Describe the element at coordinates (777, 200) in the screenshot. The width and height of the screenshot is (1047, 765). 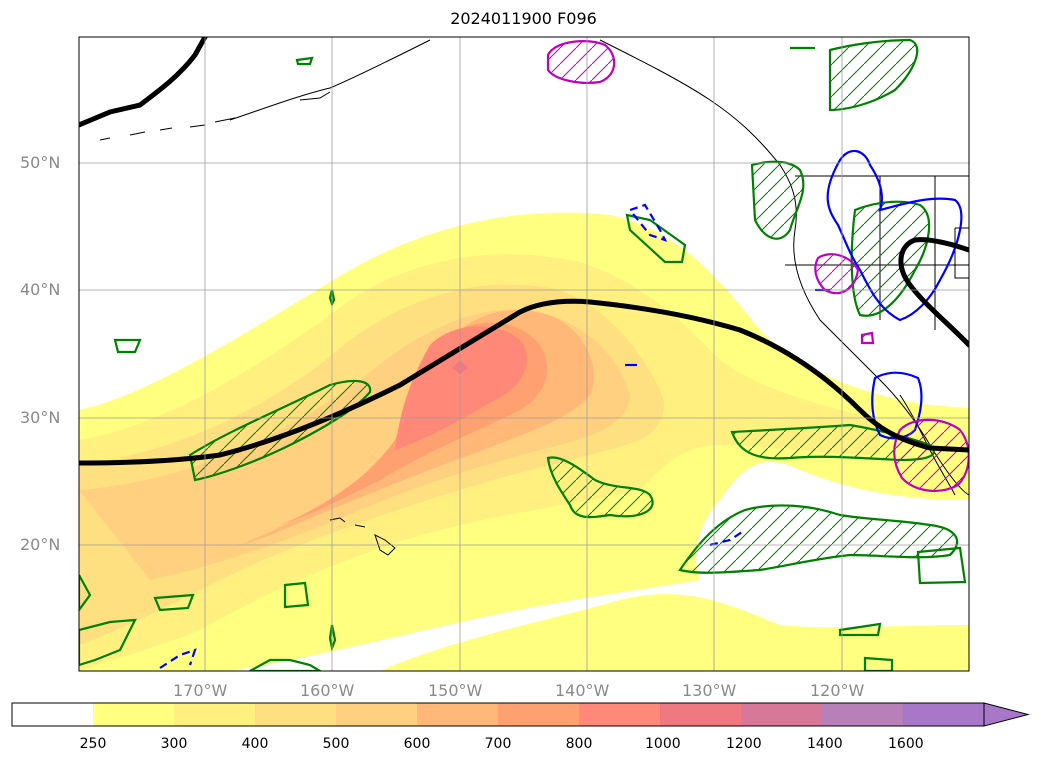
I see `green-region-bc` at that location.